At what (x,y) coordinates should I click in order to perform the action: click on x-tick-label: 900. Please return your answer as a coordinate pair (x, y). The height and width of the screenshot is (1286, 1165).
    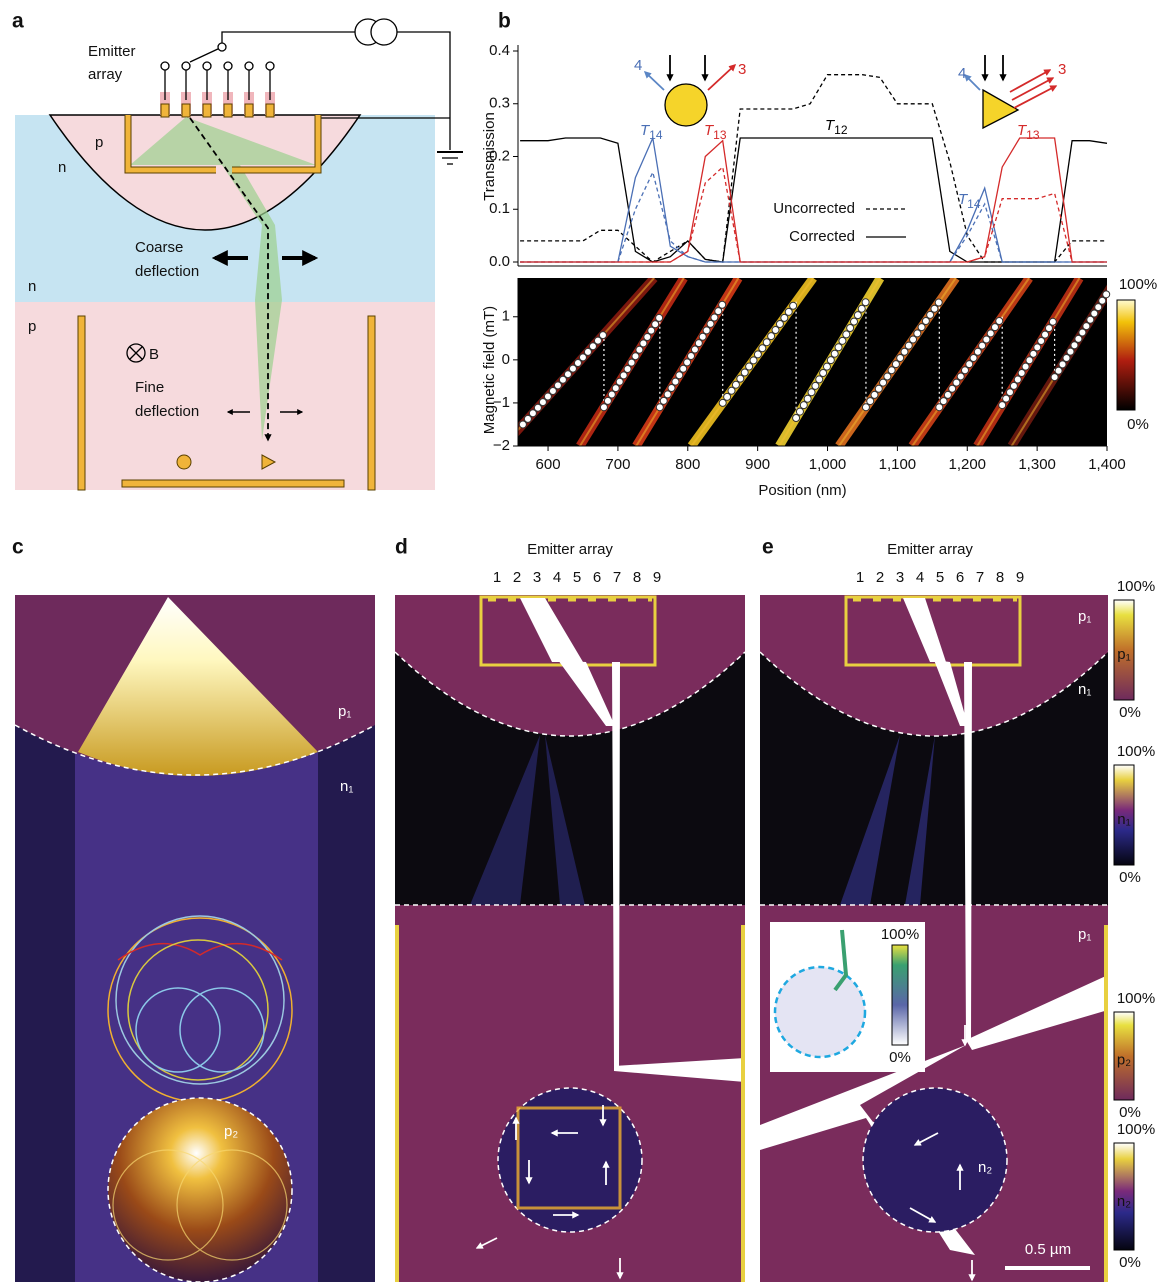
    Looking at the image, I should click on (757, 464).